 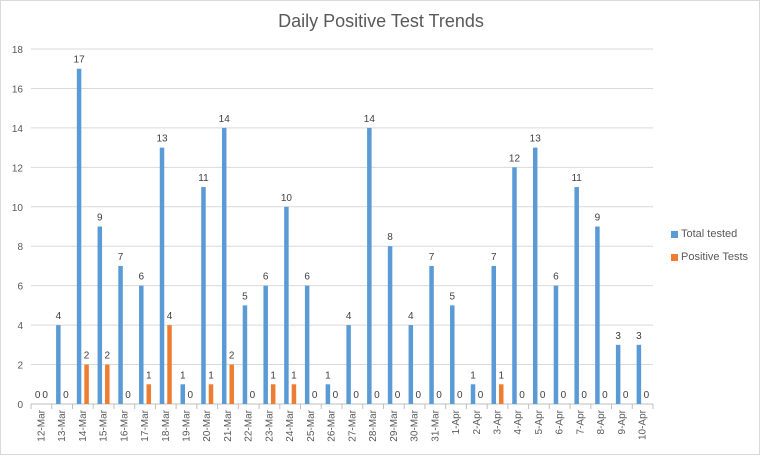 I want to click on x-tick-label: 27-Mar, so click(x=352, y=425).